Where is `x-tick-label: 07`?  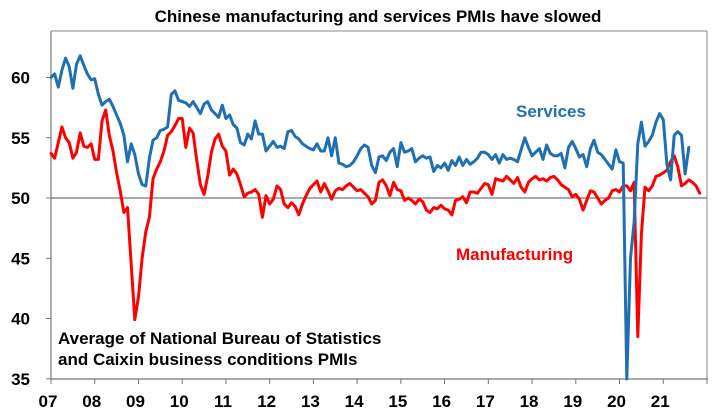
x-tick-label: 07 is located at coordinates (48, 401).